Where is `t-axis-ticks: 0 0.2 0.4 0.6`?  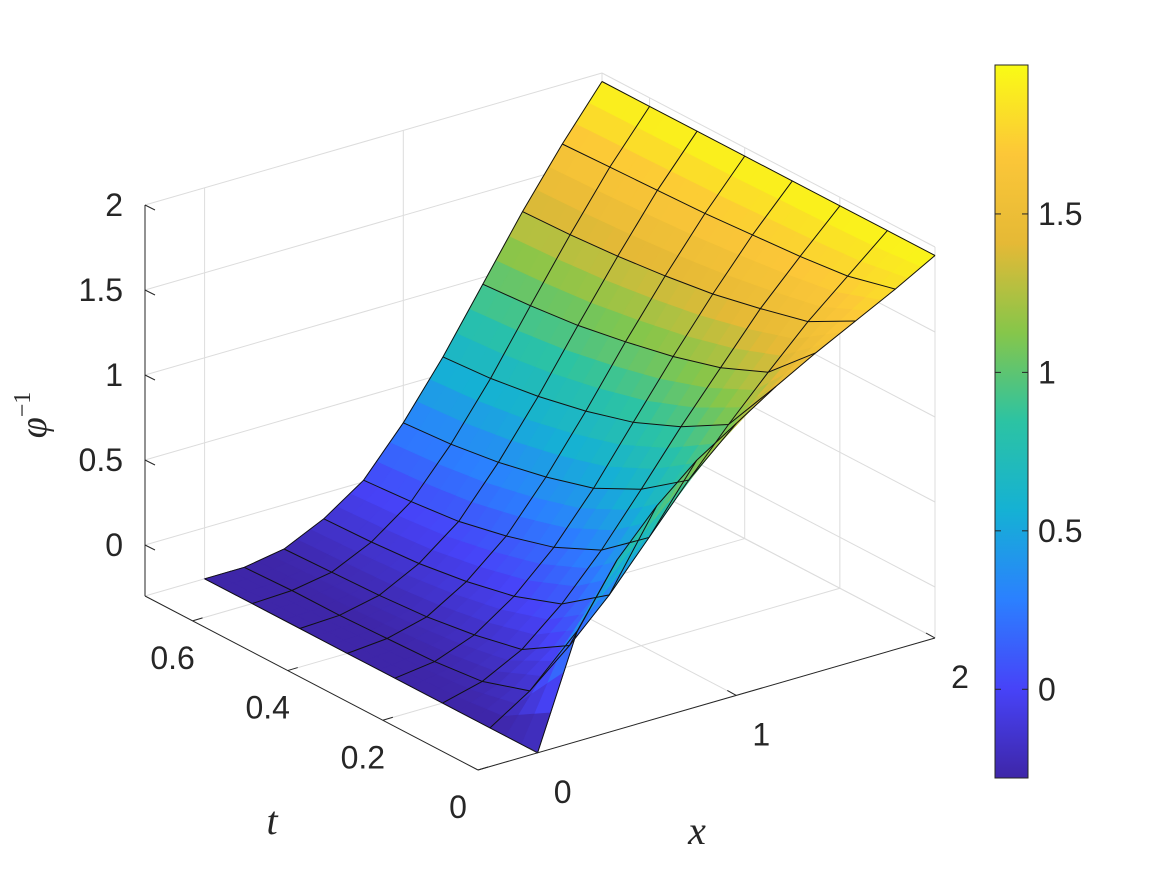
t-axis-ticks: 0 0.2 0.4 0.6 is located at coordinates (319, 721).